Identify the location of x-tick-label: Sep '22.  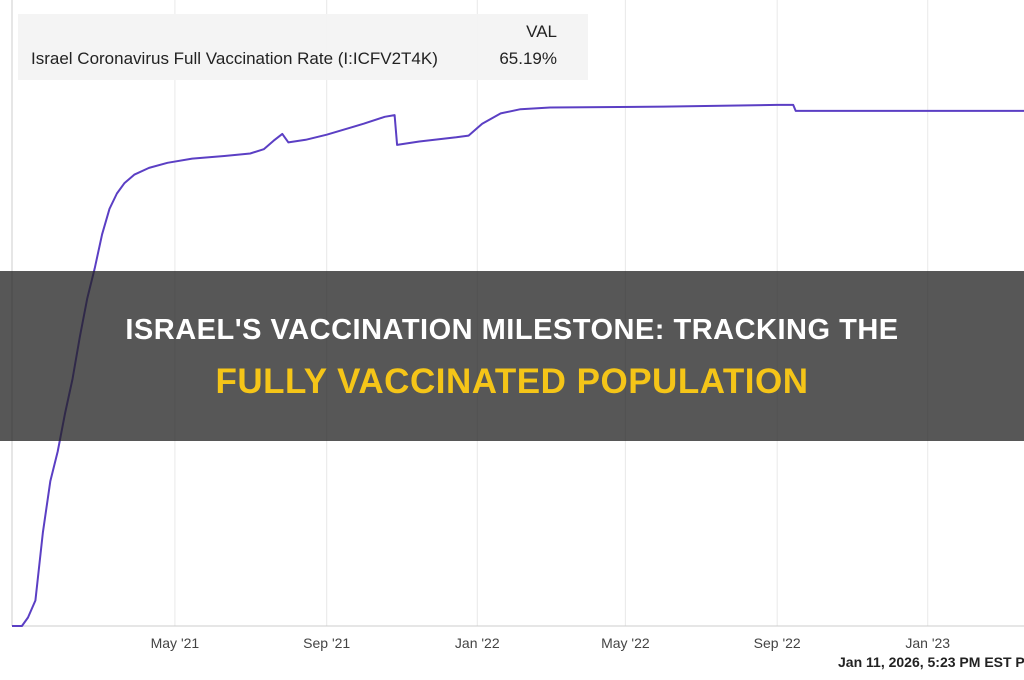
(777, 643).